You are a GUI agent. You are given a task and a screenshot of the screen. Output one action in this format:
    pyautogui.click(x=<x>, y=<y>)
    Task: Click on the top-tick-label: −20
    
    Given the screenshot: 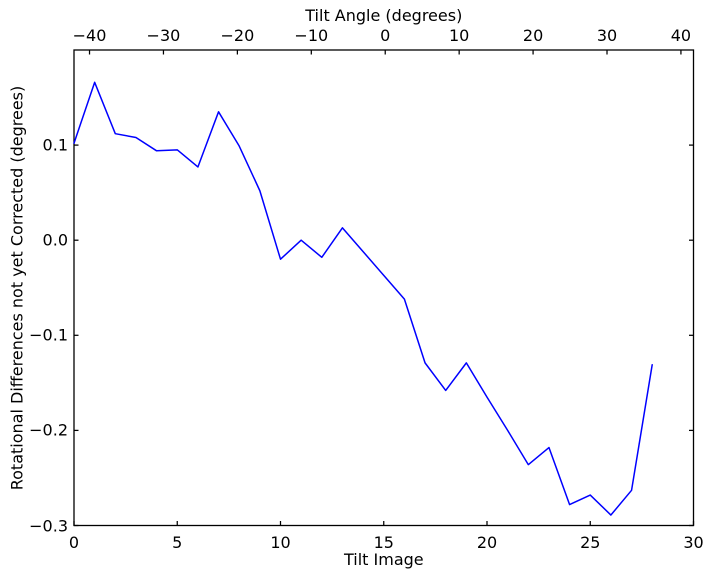 What is the action you would take?
    pyautogui.click(x=237, y=35)
    